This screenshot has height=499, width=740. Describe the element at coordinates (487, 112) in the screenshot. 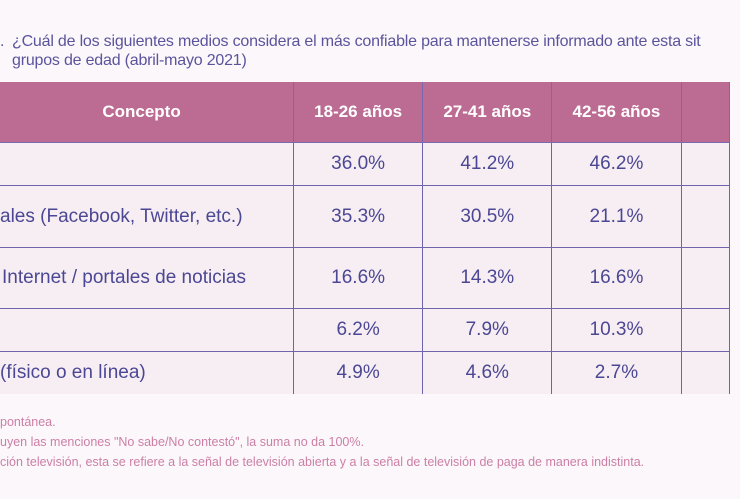

I see `header-27-41: 27-41 años` at that location.